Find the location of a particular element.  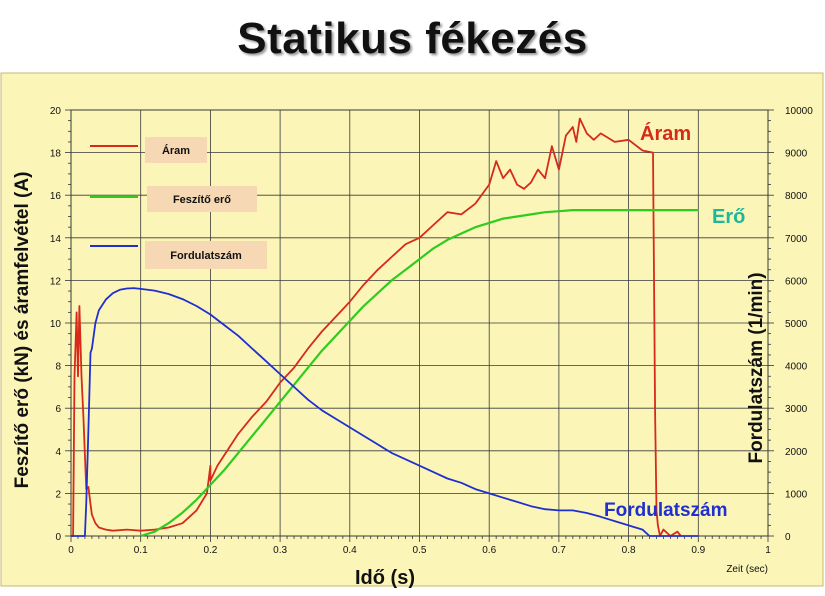

x-tick-label: 0 is located at coordinates (71, 550).